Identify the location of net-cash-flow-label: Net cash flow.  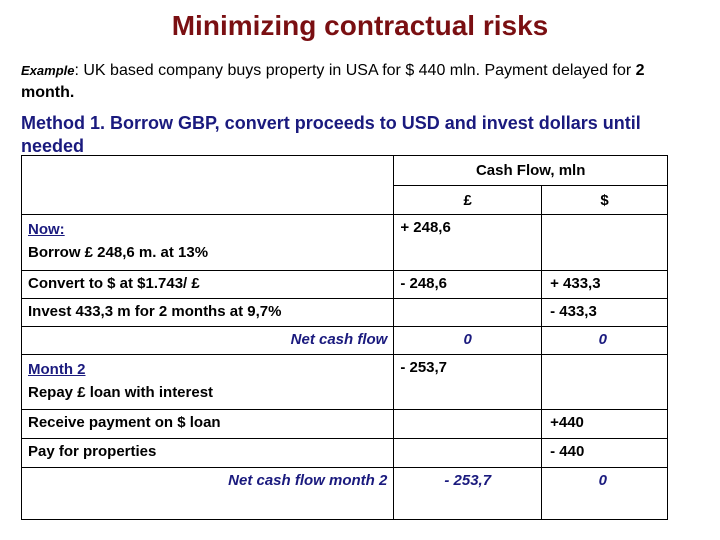
(207, 340).